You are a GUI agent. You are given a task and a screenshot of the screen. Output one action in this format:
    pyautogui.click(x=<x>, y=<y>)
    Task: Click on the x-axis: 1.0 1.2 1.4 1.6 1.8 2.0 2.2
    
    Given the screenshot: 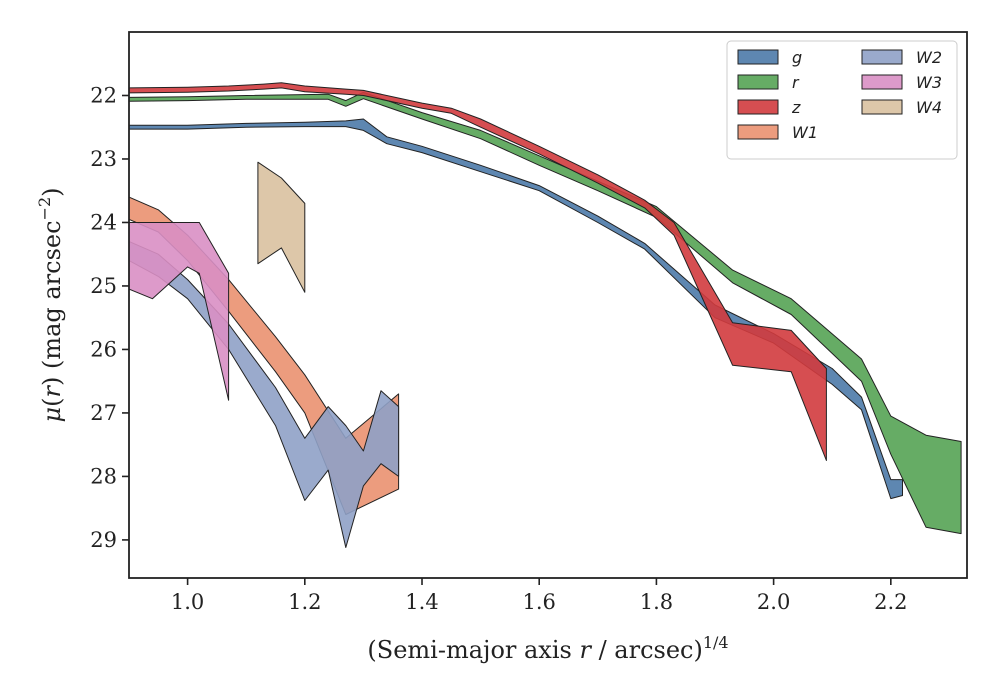 What is the action you would take?
    pyautogui.click(x=539, y=596)
    